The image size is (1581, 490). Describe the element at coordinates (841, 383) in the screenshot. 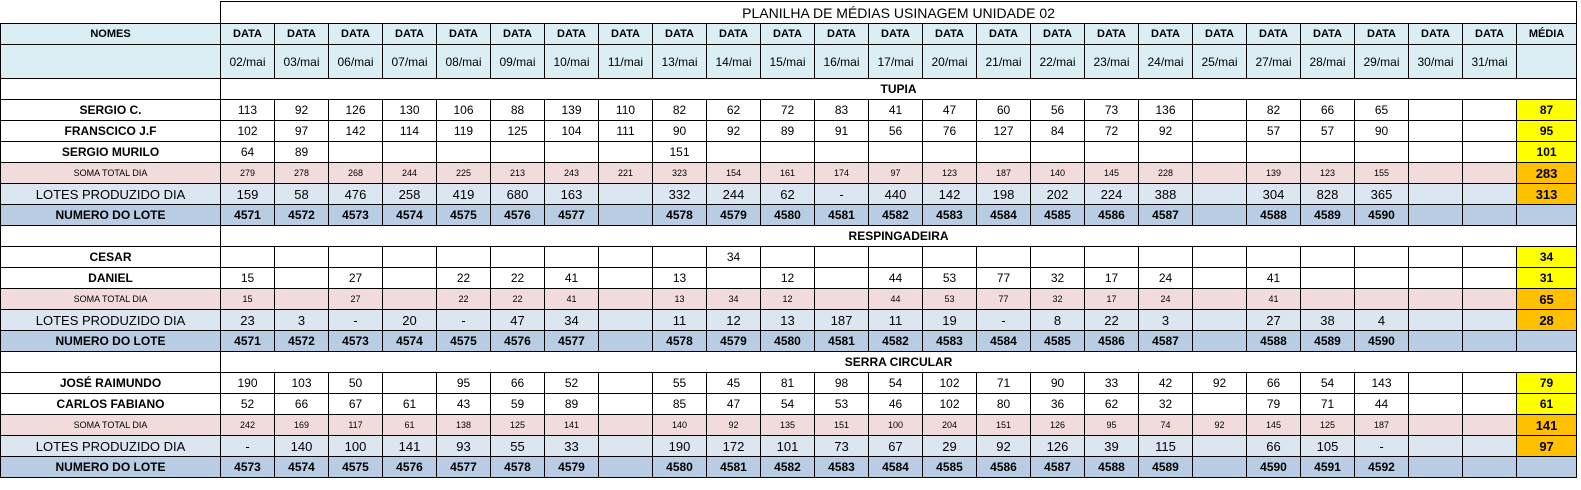

I see `value-cell: 98` at that location.